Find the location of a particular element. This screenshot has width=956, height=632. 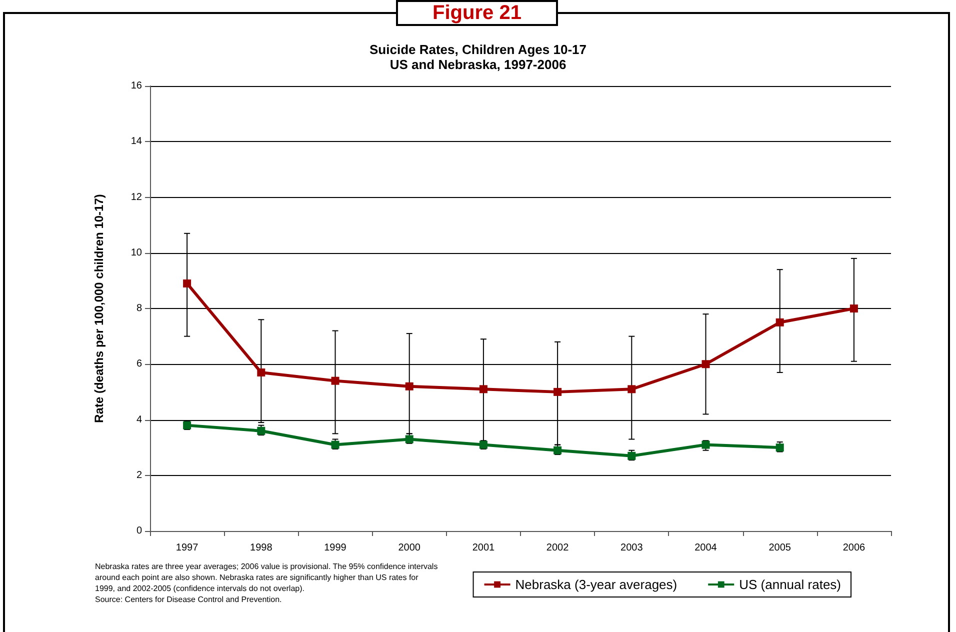

x-tick-label: 2002 is located at coordinates (558, 548).